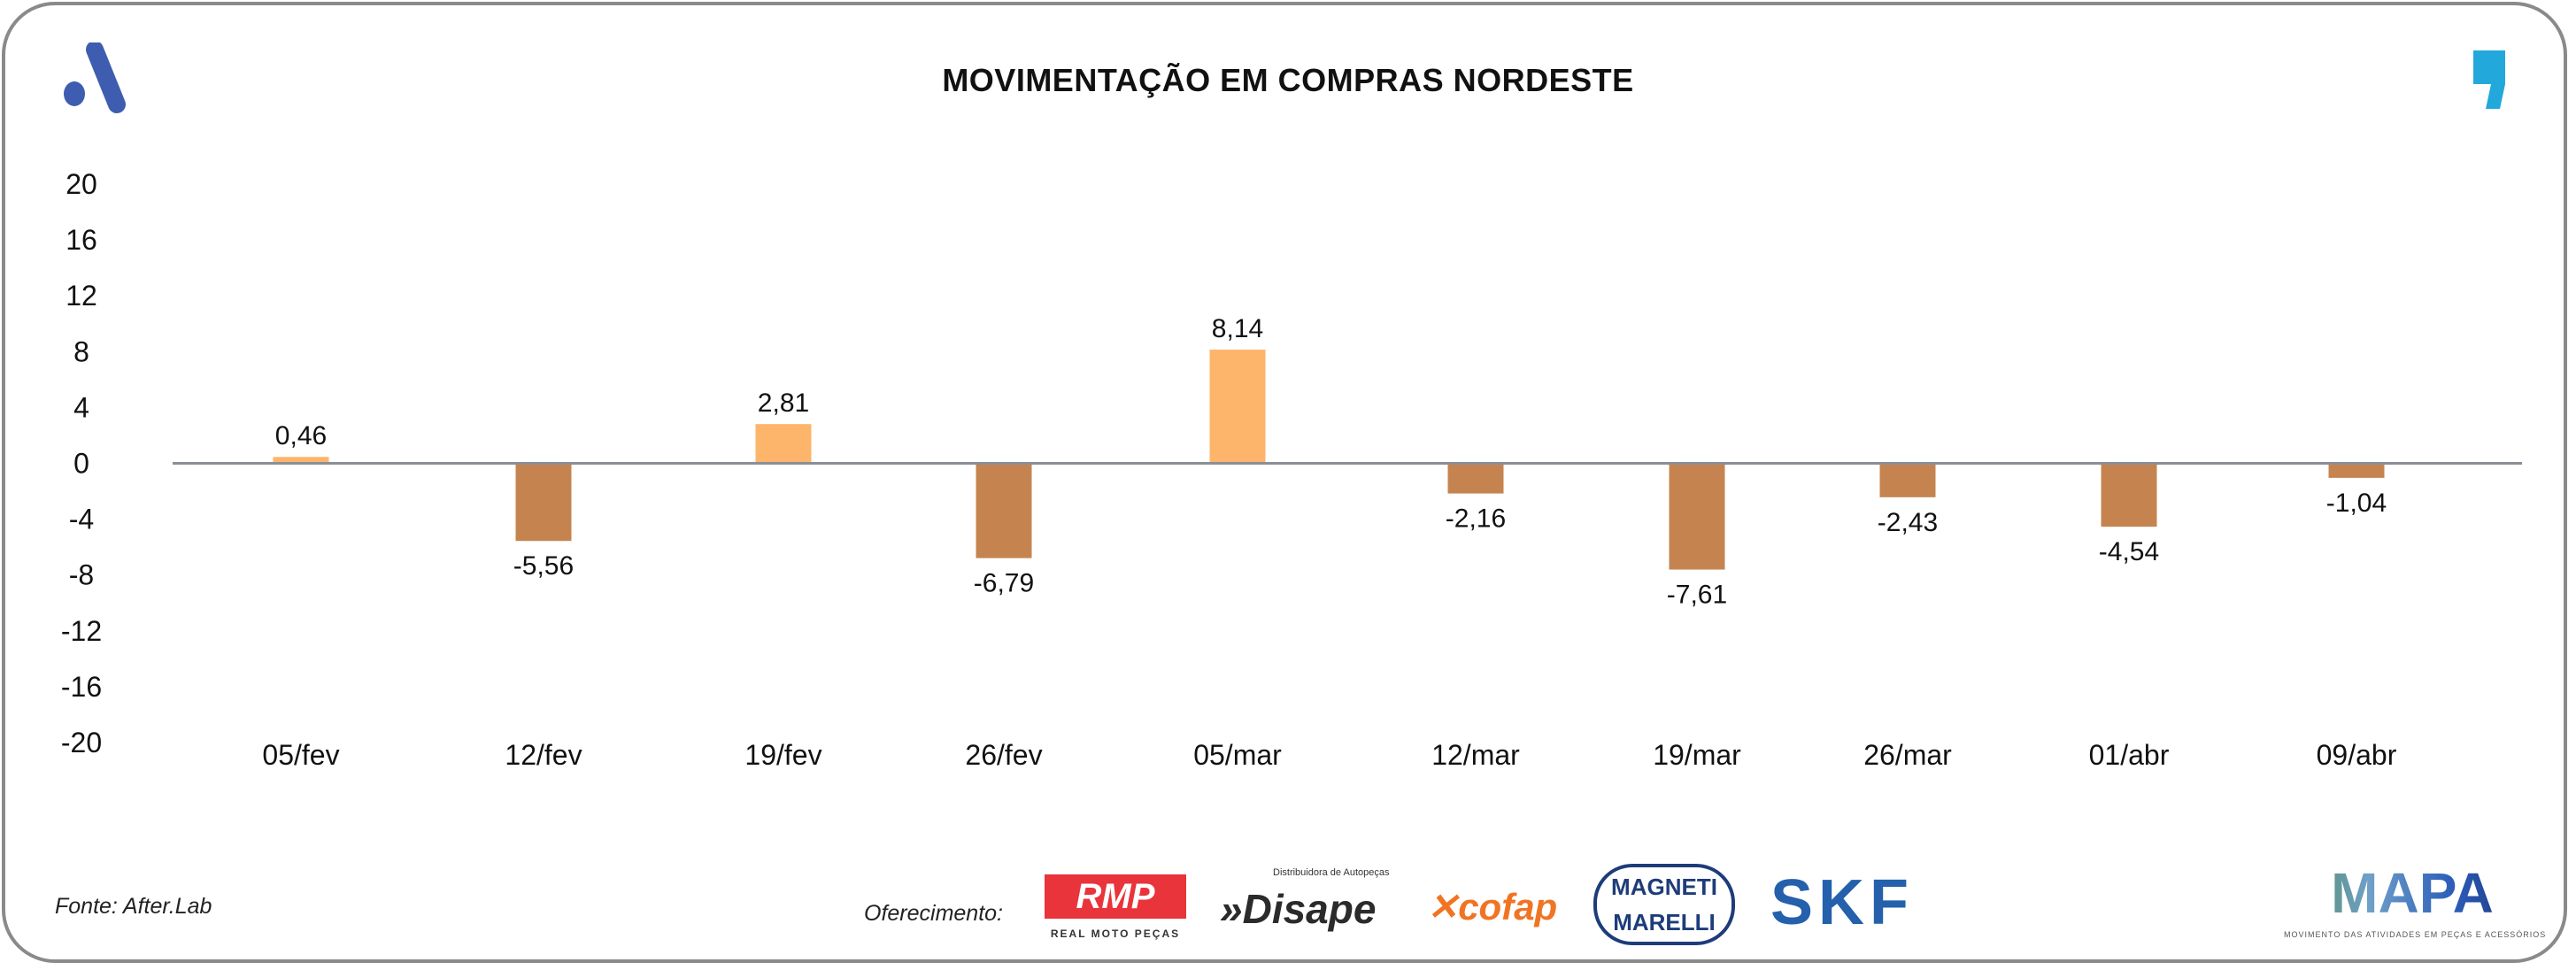 The height and width of the screenshot is (970, 2576). I want to click on y-tick-label: 12, so click(81, 296).